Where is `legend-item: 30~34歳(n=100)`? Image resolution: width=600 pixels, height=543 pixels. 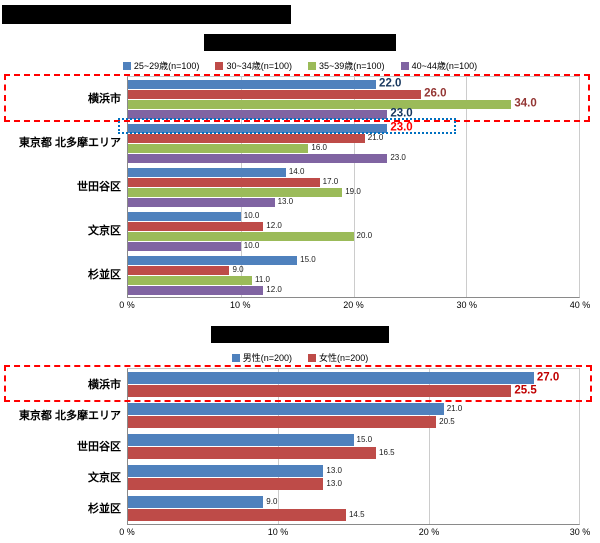
legend-item: 30~34歳(n=100) is located at coordinates (253, 65).